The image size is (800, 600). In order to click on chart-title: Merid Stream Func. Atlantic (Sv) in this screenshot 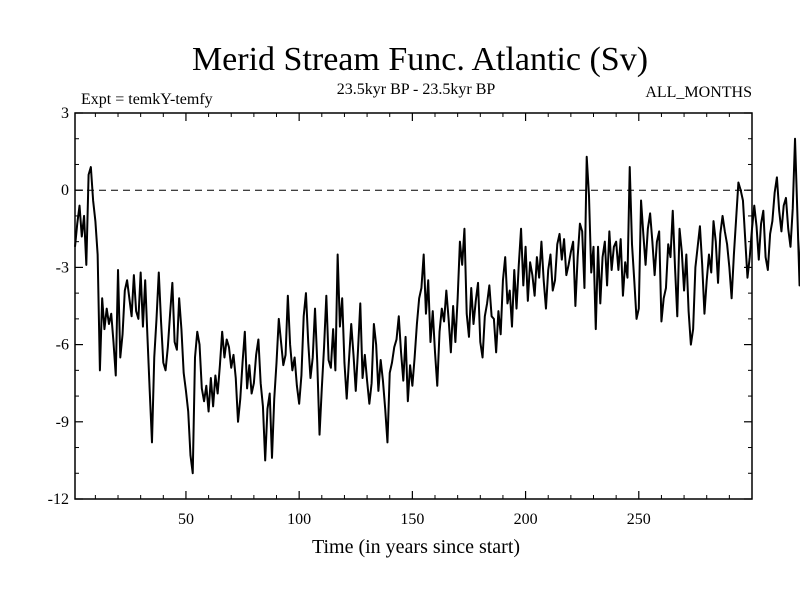, I will do `click(420, 59)`.